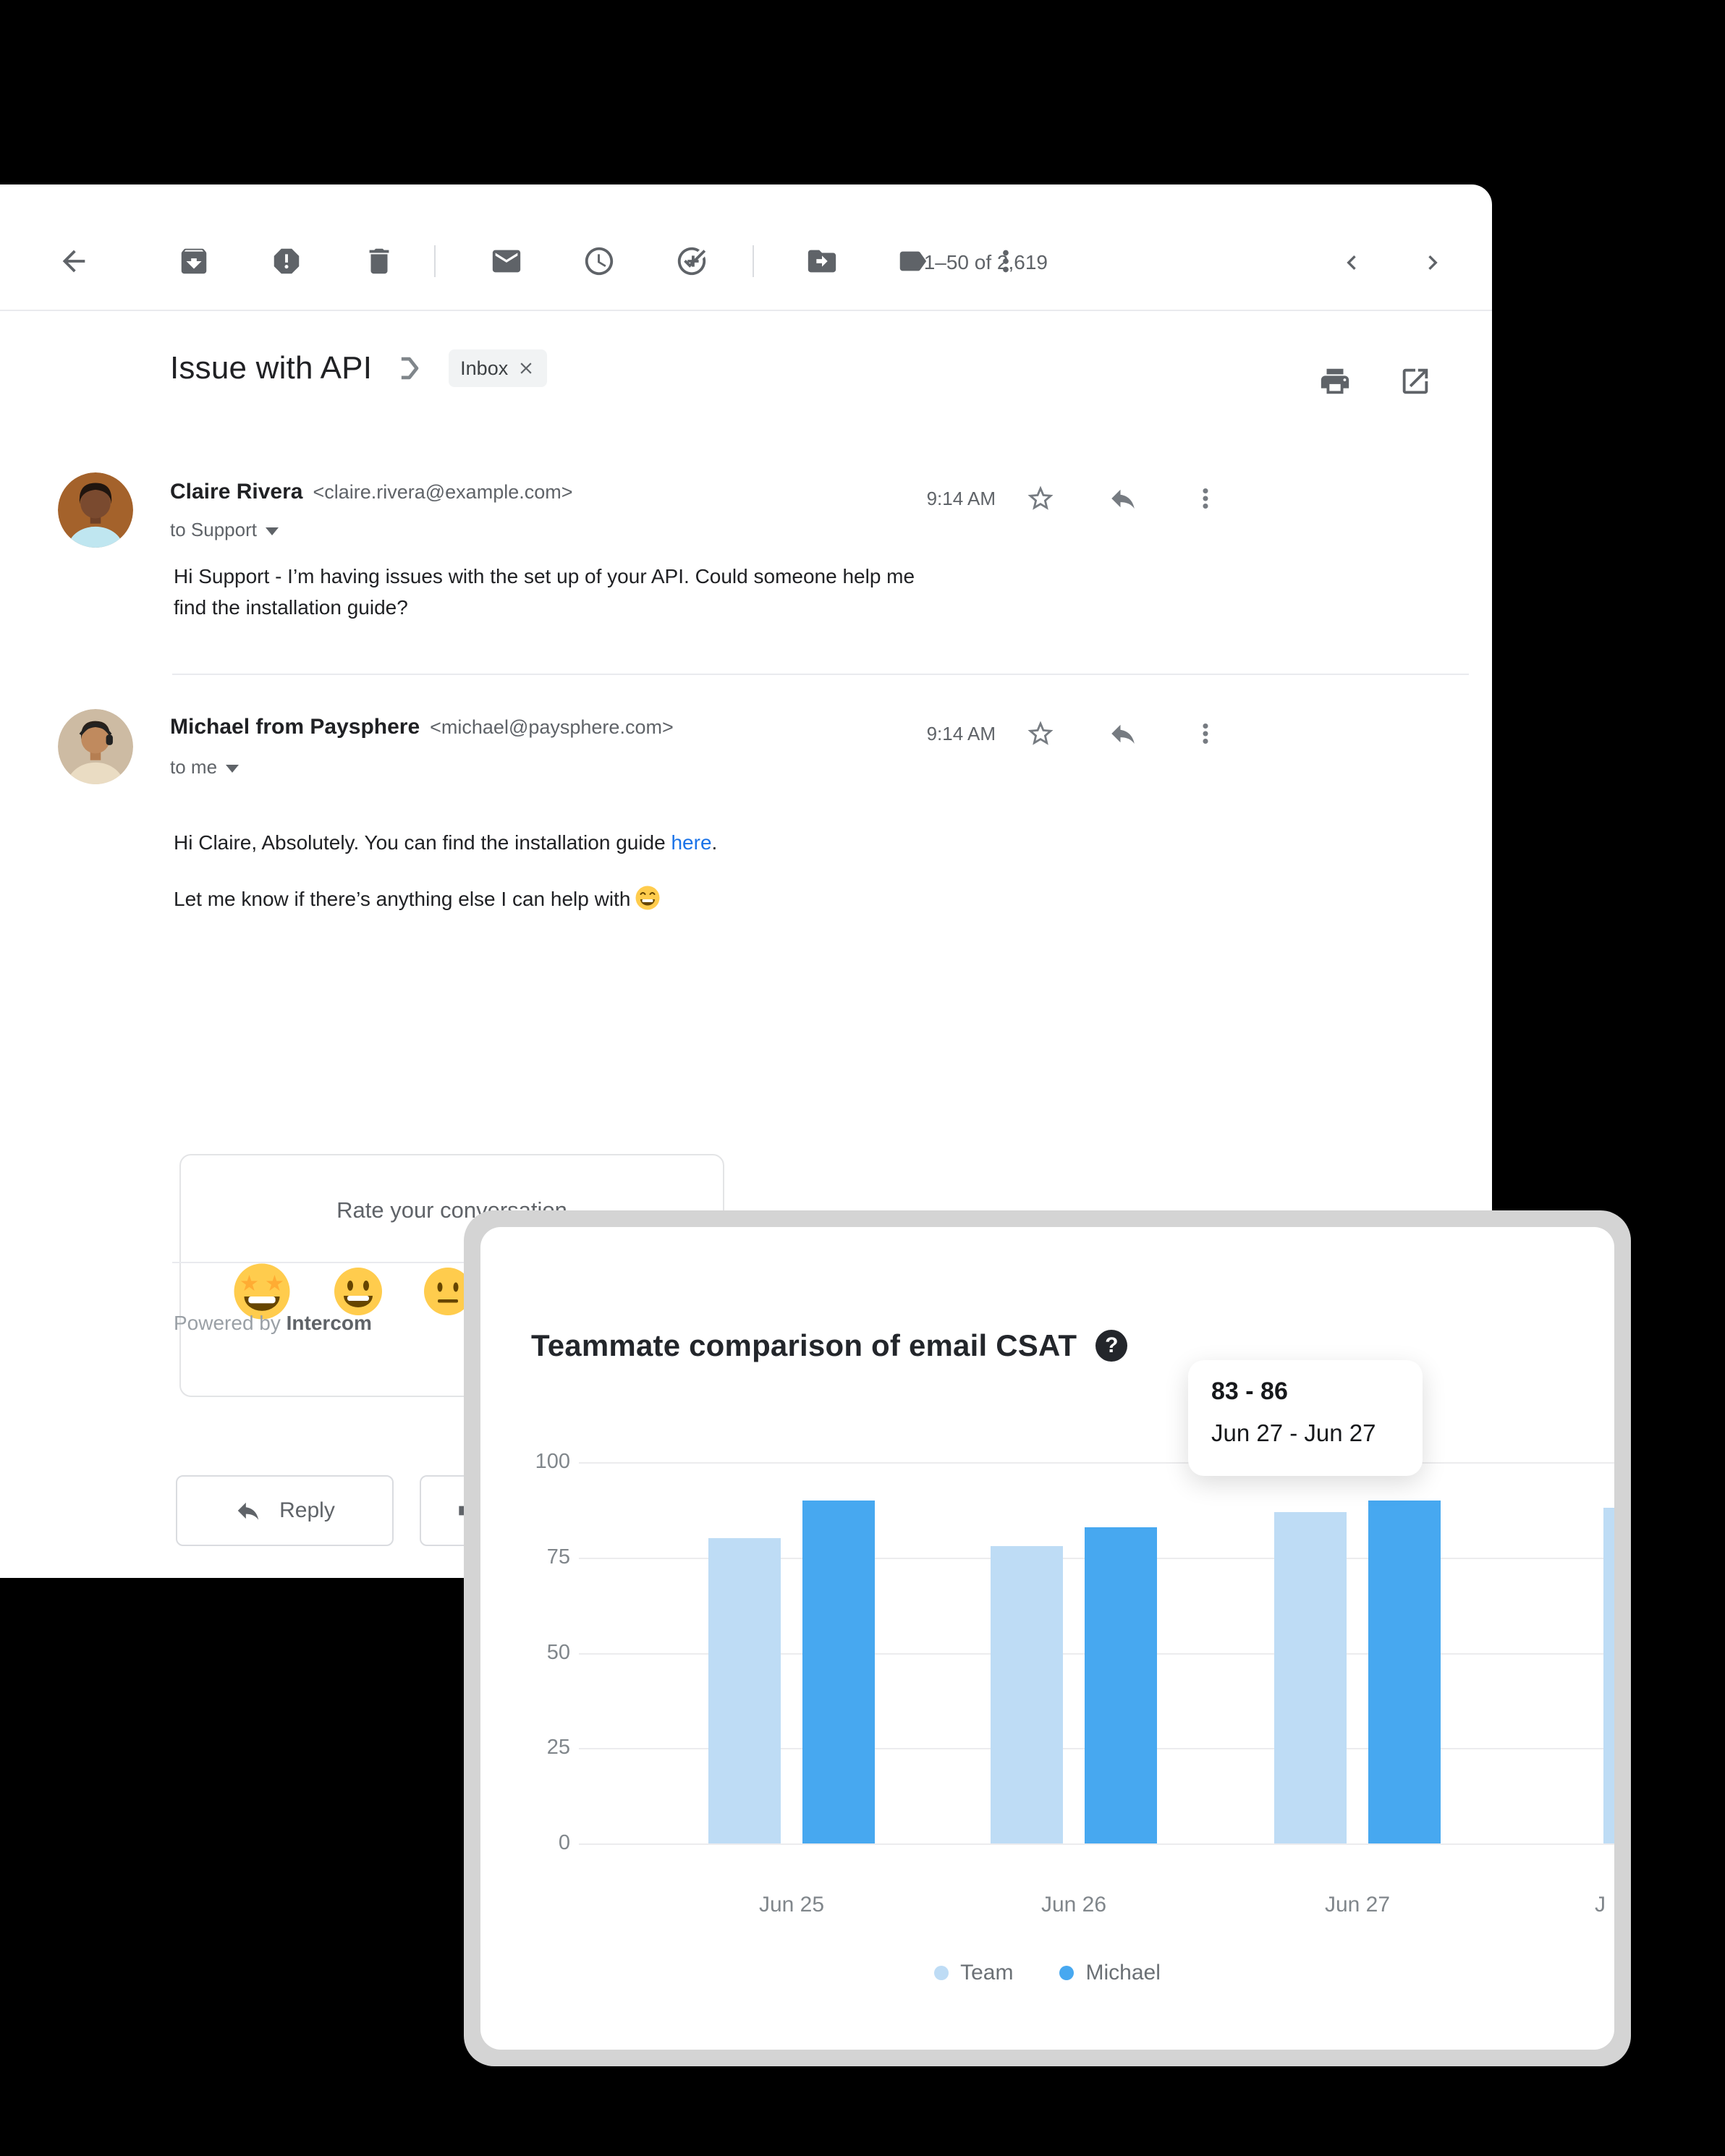 The width and height of the screenshot is (1725, 2156). What do you see at coordinates (564, 1842) in the screenshot?
I see `y-tick-label: 0` at bounding box center [564, 1842].